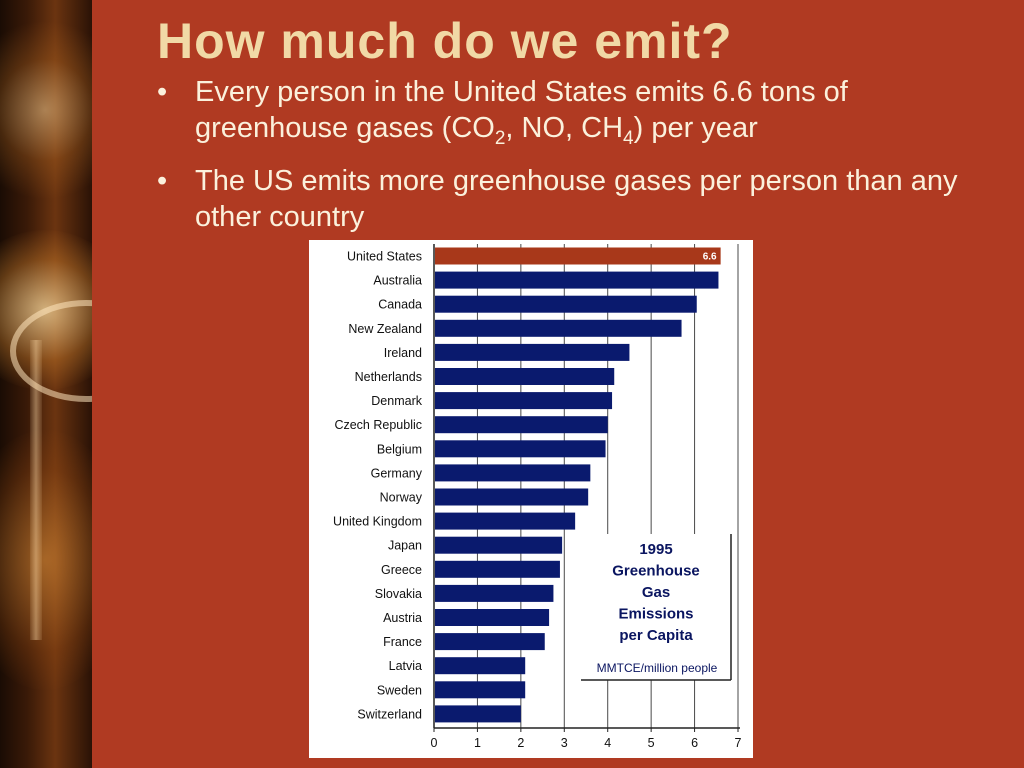 This screenshot has width=1024, height=768. Describe the element at coordinates (377, 522) in the screenshot. I see `category-label: United Kingdom` at that location.